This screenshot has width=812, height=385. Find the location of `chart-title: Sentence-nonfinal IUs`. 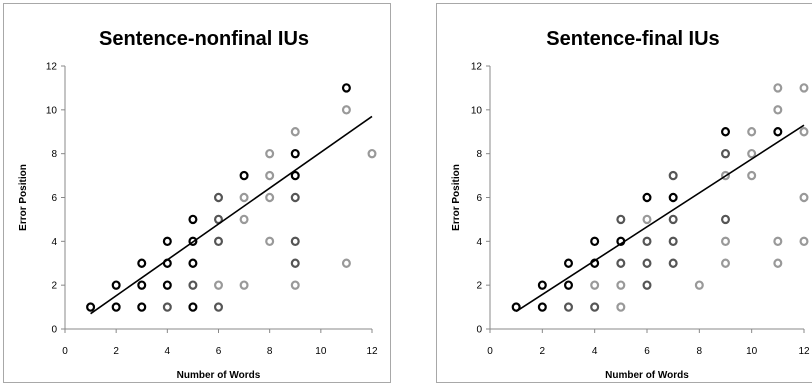

chart-title: Sentence-nonfinal IUs is located at coordinates (204, 39).